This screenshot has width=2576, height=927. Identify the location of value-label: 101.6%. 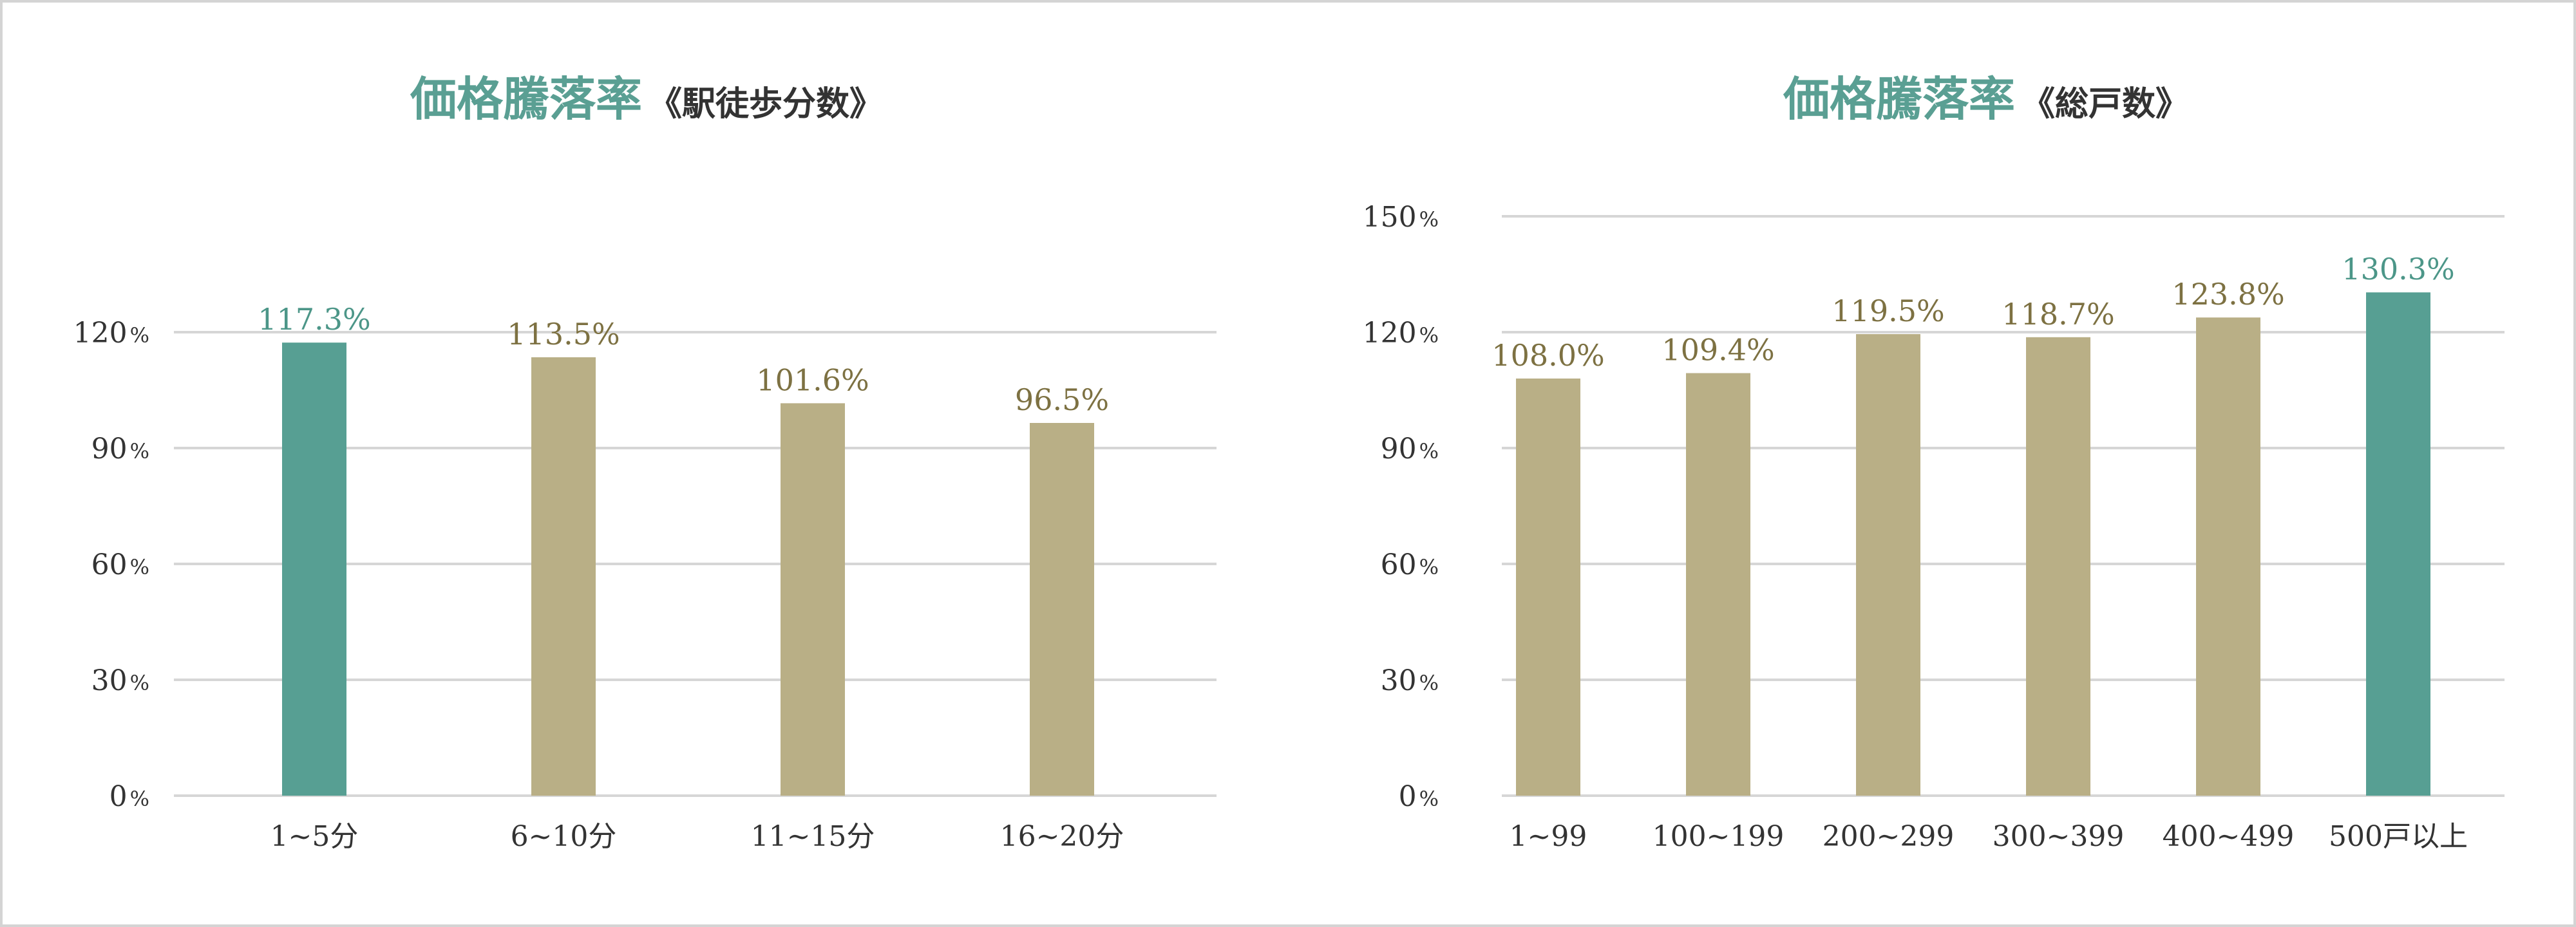
(813, 379).